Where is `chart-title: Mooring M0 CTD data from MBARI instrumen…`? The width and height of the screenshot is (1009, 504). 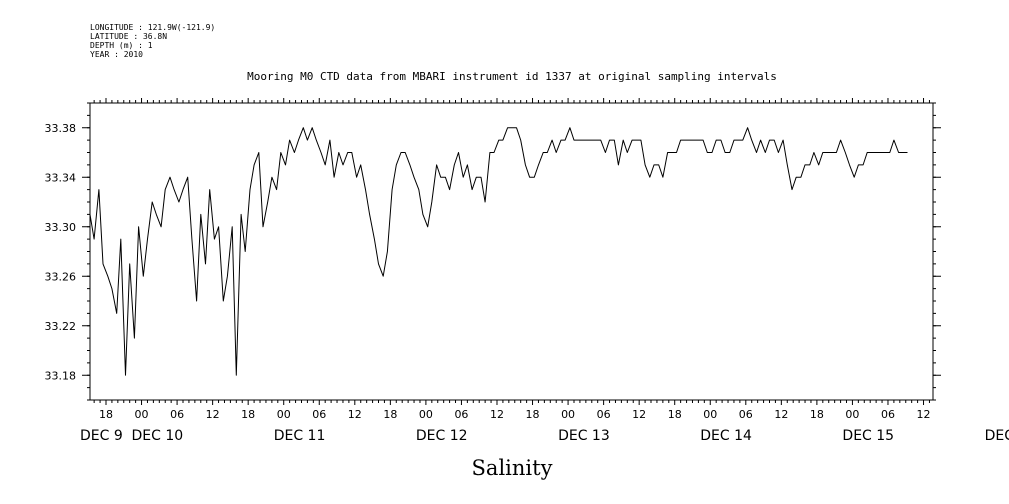 chart-title: Mooring M0 CTD data from MBARI instrumen… is located at coordinates (512, 76).